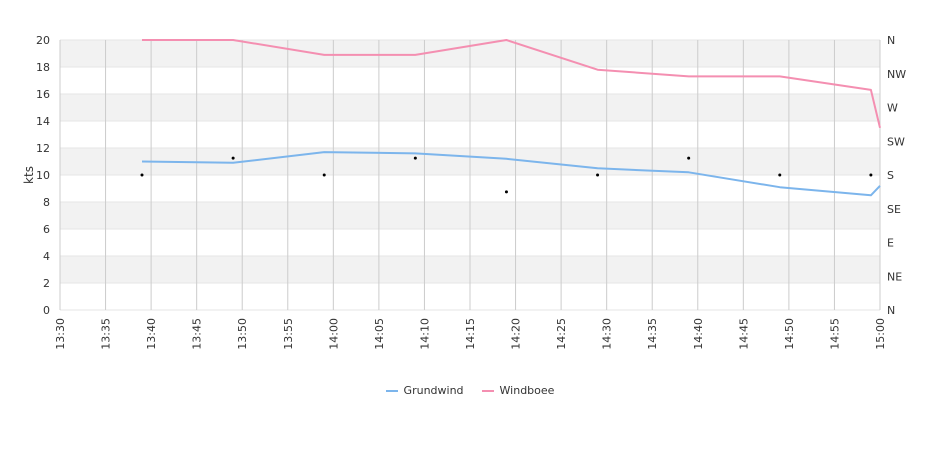 This screenshot has height=450, width=940. Describe the element at coordinates (151, 334) in the screenshot. I see `x-tick-label: 13:40` at that location.